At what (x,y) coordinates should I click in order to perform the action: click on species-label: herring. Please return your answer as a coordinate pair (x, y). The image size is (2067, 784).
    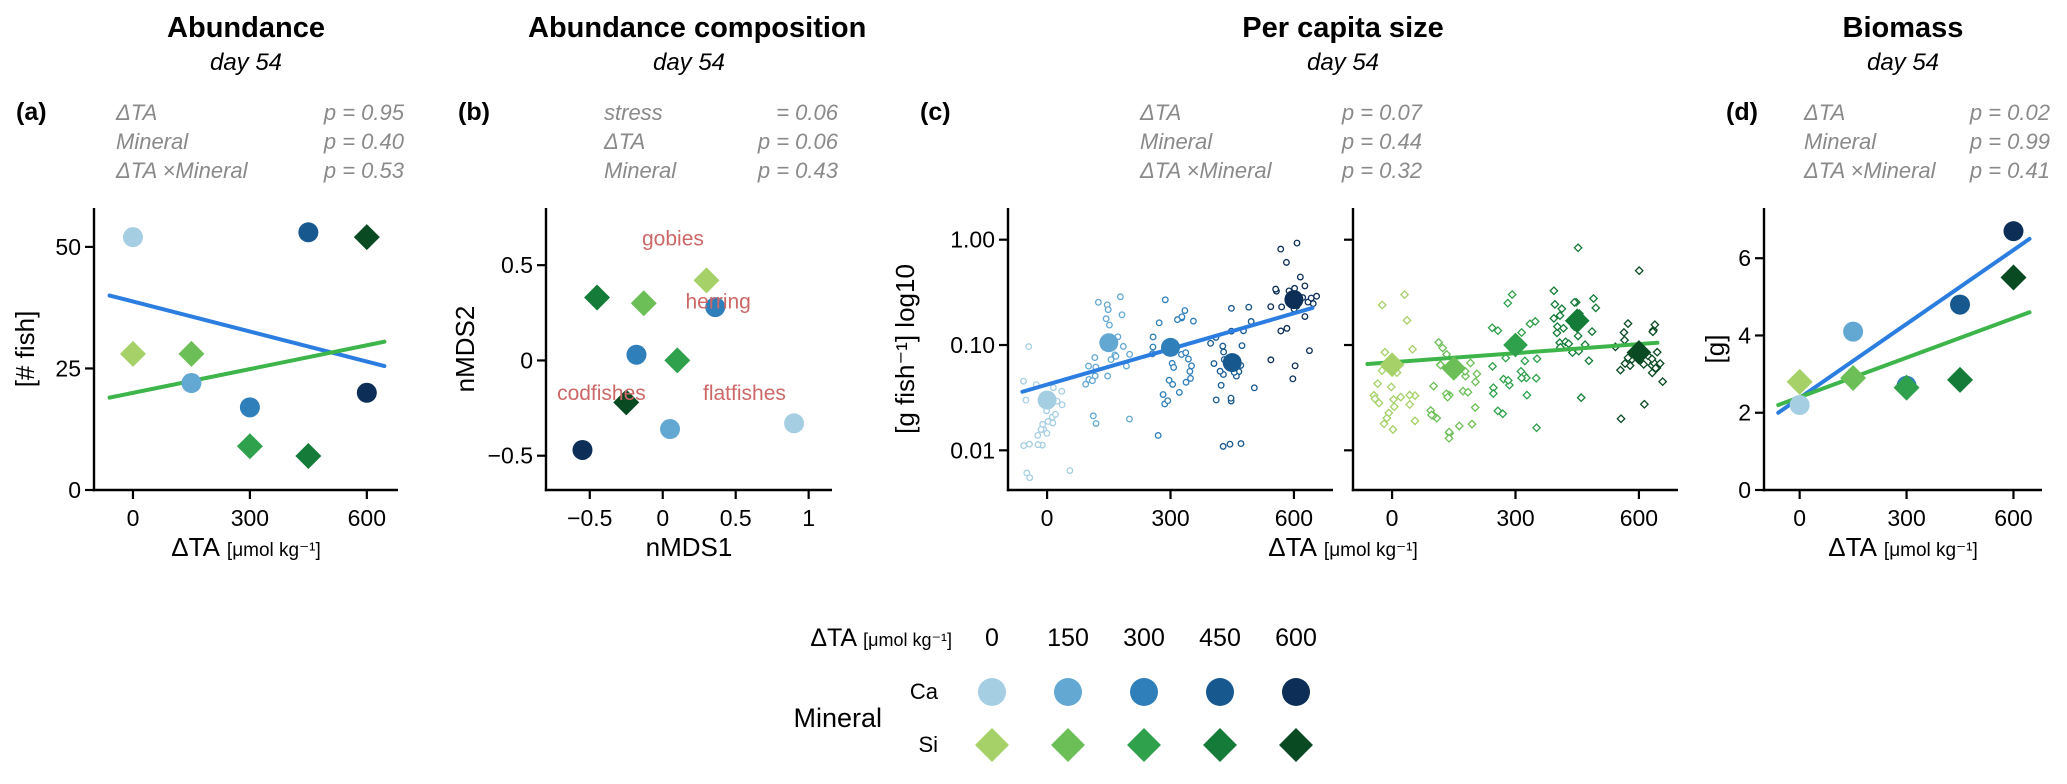
    Looking at the image, I should click on (717, 301).